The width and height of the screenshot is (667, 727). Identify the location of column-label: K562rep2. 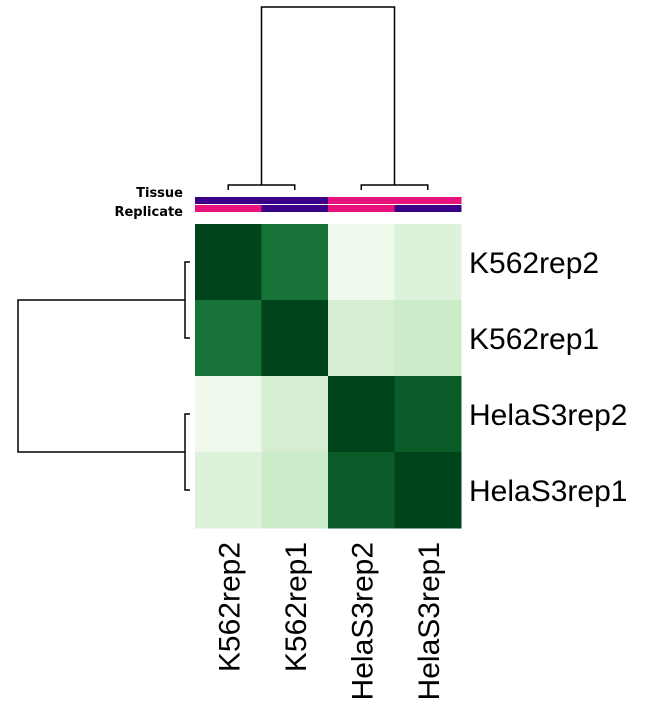
(229, 607).